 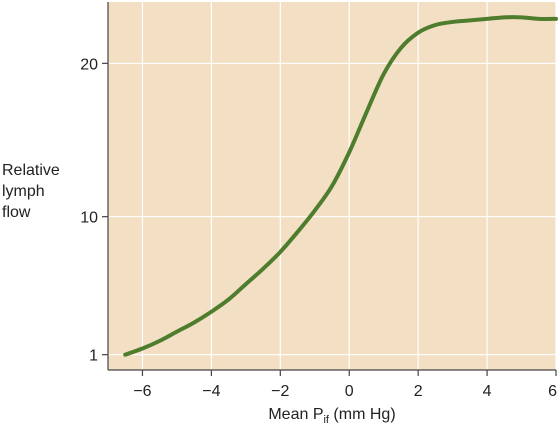 What do you see at coordinates (23, 191) in the screenshot?
I see `y-axis-title-line-2: lymph` at bounding box center [23, 191].